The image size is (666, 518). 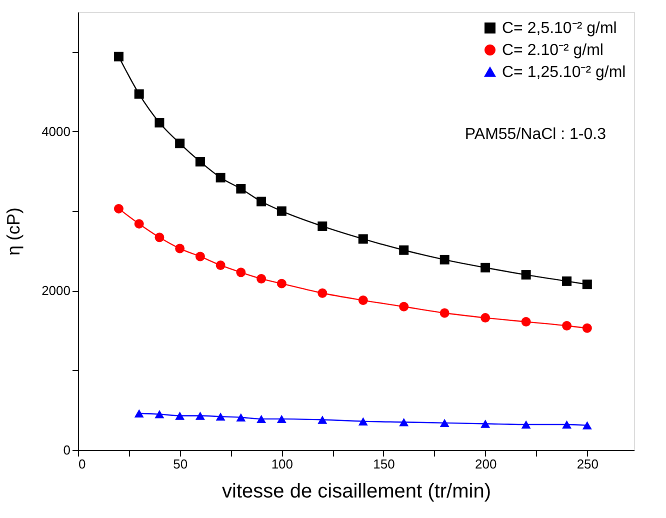 What do you see at coordinates (282, 464) in the screenshot?
I see `x-tick-label: 100` at bounding box center [282, 464].